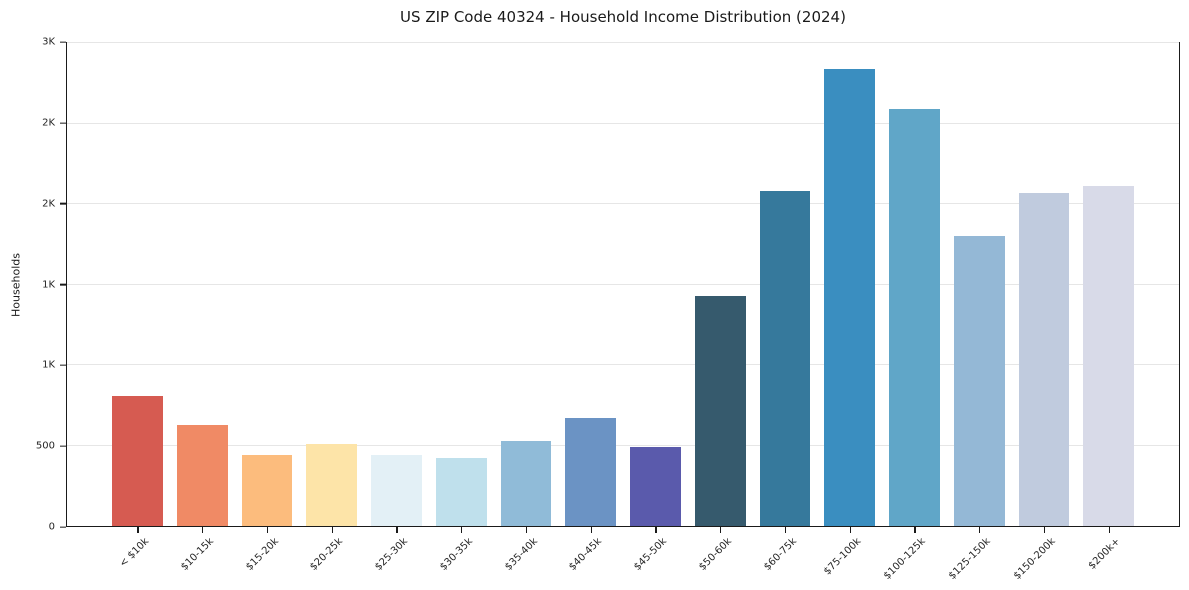 The height and width of the screenshot is (590, 1189). What do you see at coordinates (1044, 359) in the screenshot?
I see `bar-150-200k` at bounding box center [1044, 359].